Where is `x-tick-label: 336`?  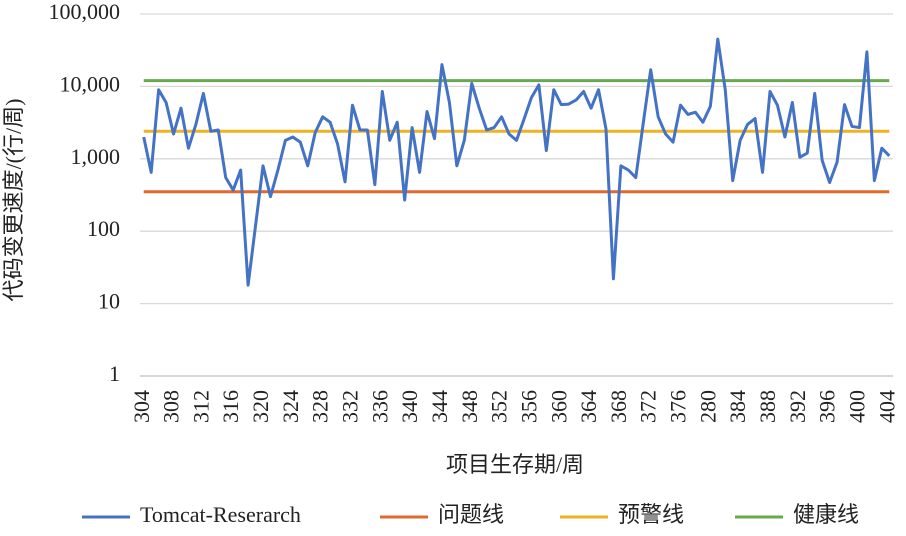
x-tick-label: 336 is located at coordinates (379, 406).